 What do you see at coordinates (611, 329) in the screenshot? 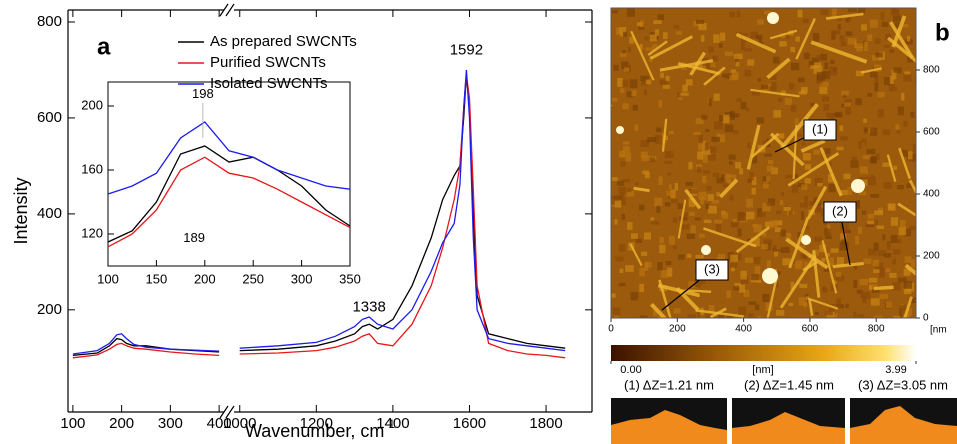
I see `afm-x-tick-label: 0` at bounding box center [611, 329].